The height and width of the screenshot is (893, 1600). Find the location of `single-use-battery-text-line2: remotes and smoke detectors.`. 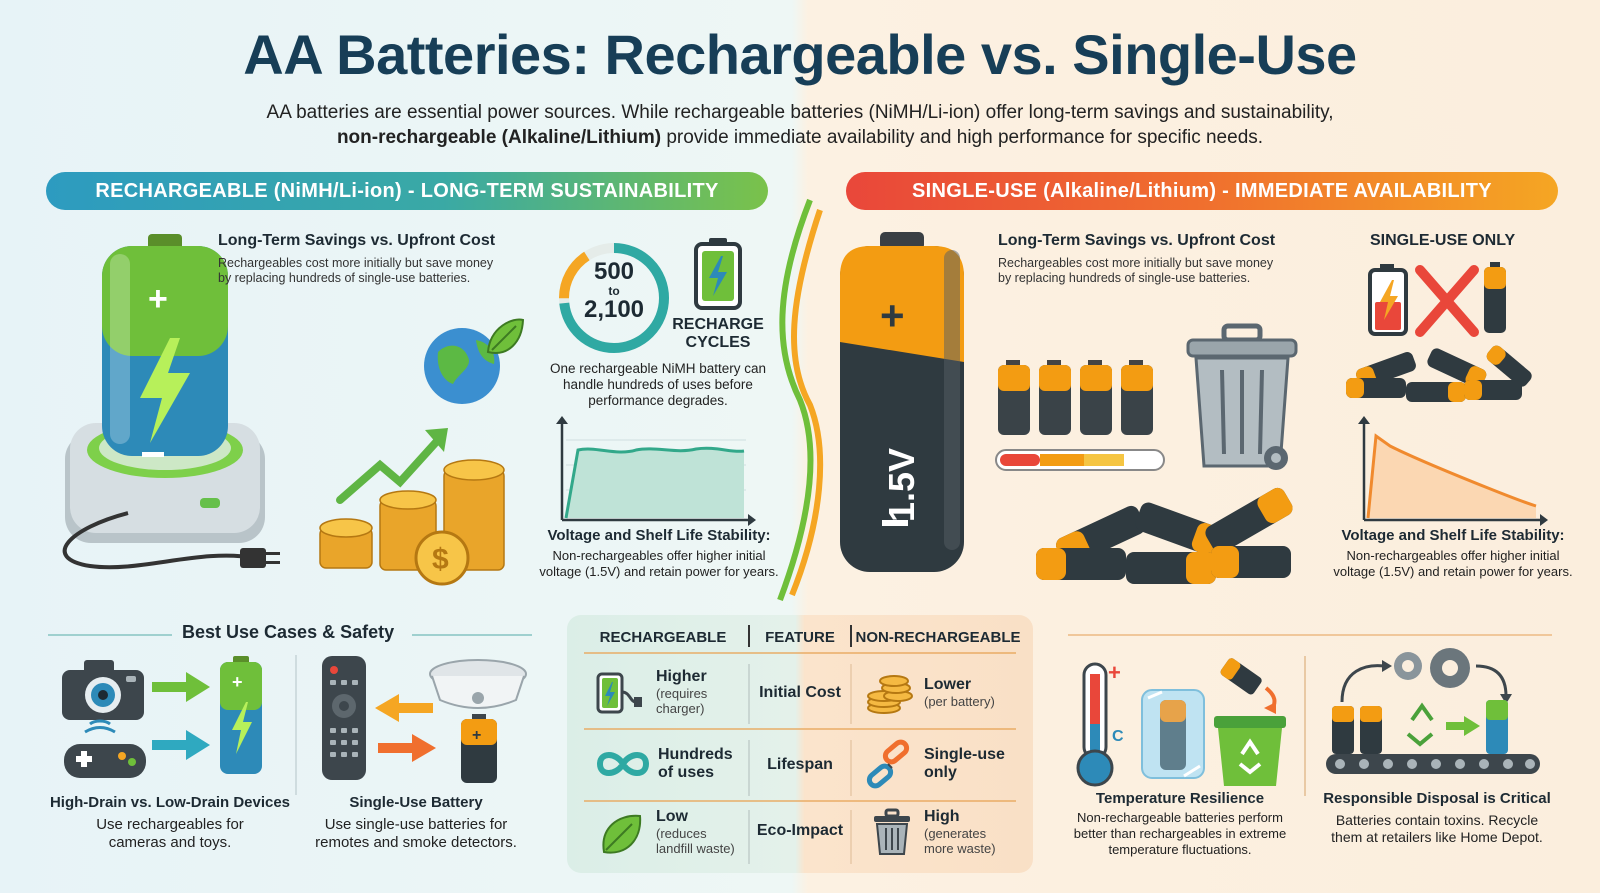

single-use-battery-text-line2: remotes and smoke detectors. is located at coordinates (416, 842).